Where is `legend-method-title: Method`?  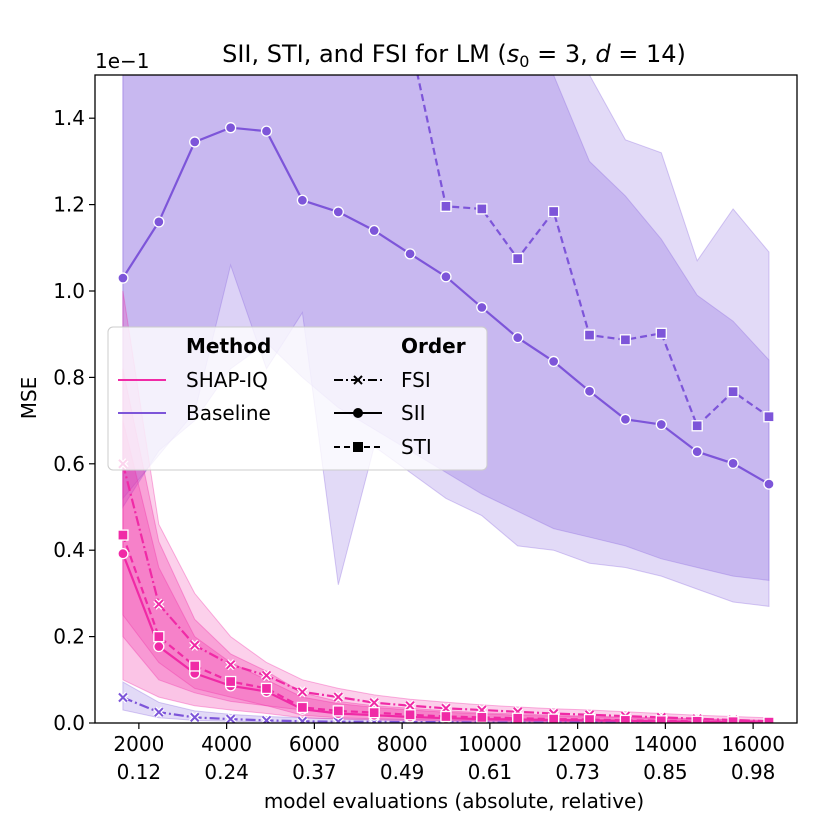
legend-method-title: Method is located at coordinates (228, 346).